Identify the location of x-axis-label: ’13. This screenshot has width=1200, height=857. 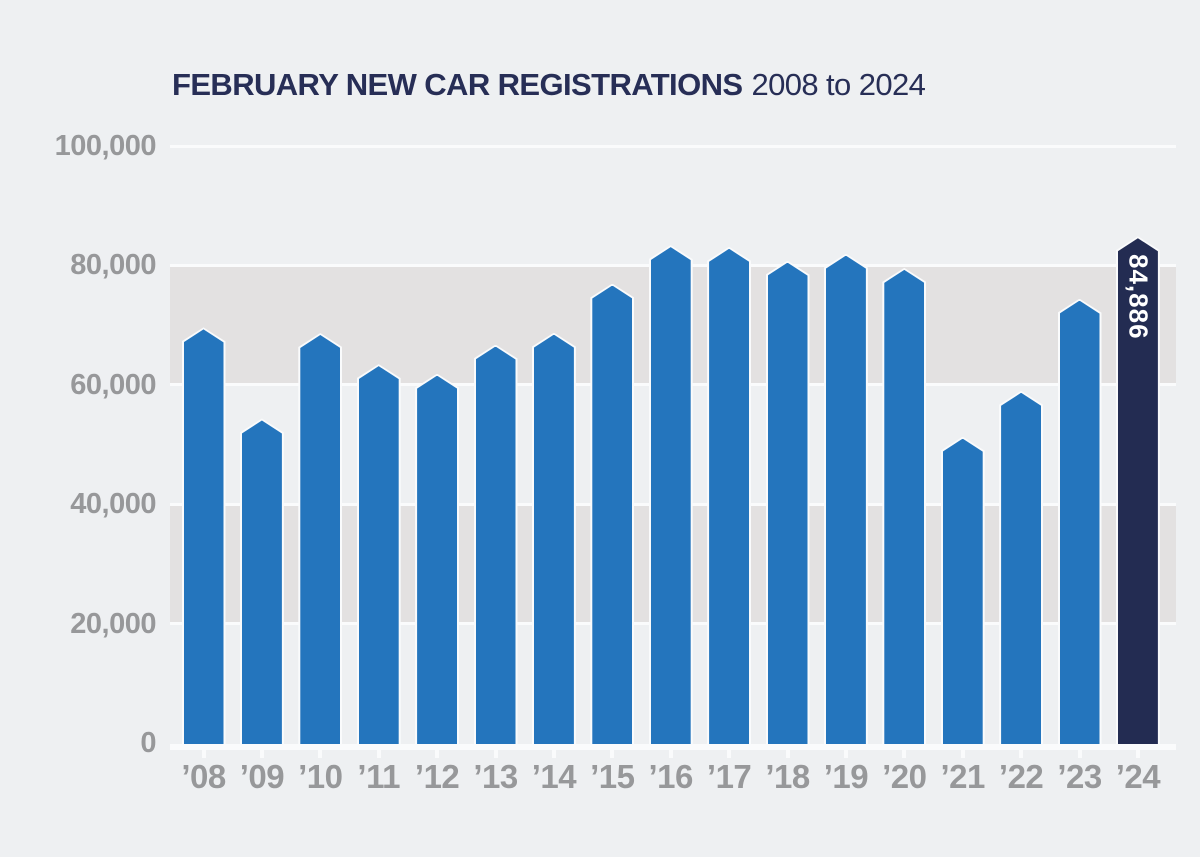
(495, 776).